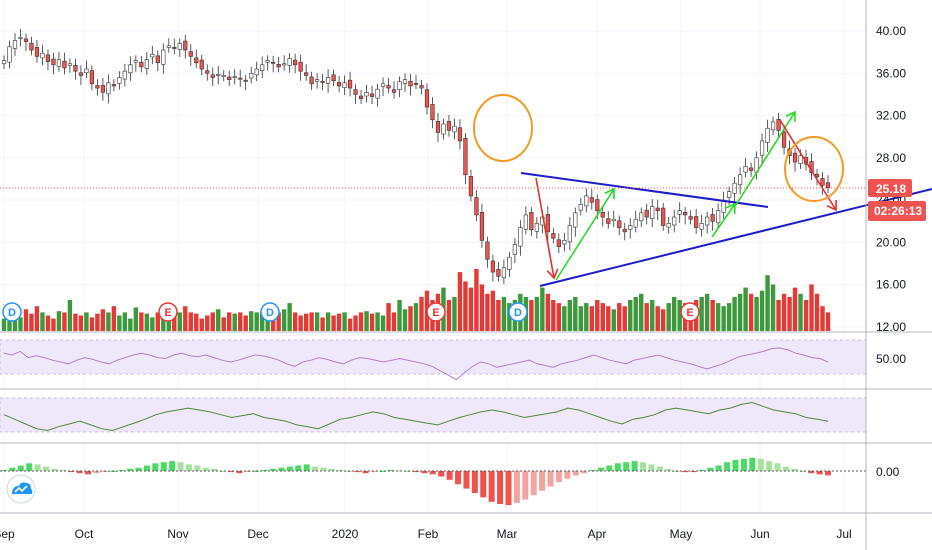  I want to click on rsi1-level-label: 50.00, so click(891, 359).